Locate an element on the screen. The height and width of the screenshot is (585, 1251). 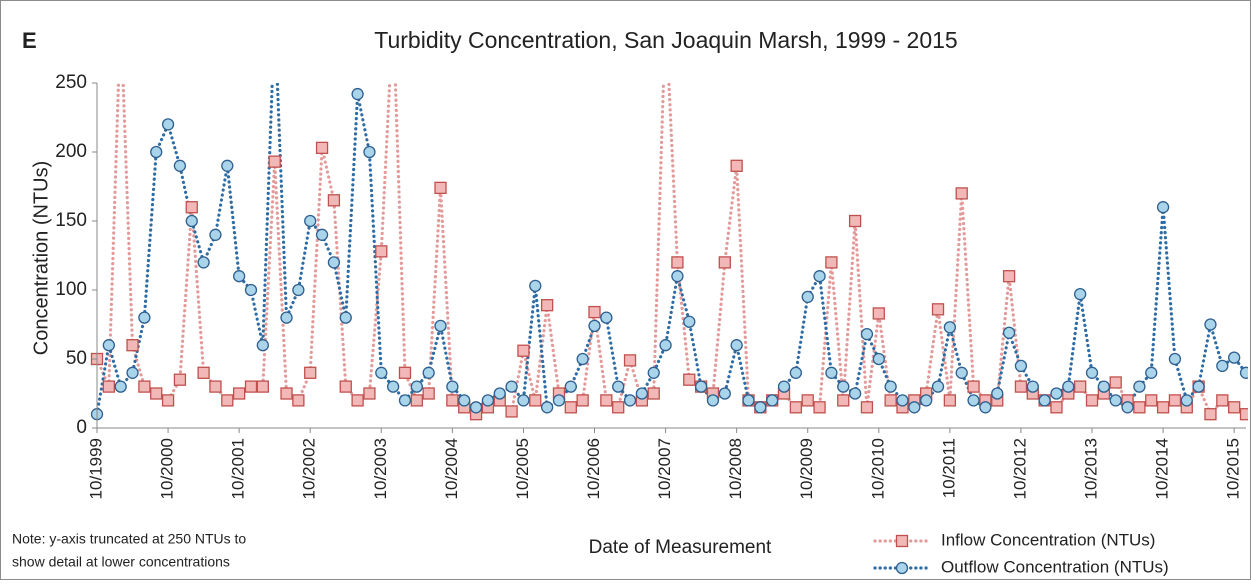
x-tick-label: 10/2012 is located at coordinates (1019, 468).